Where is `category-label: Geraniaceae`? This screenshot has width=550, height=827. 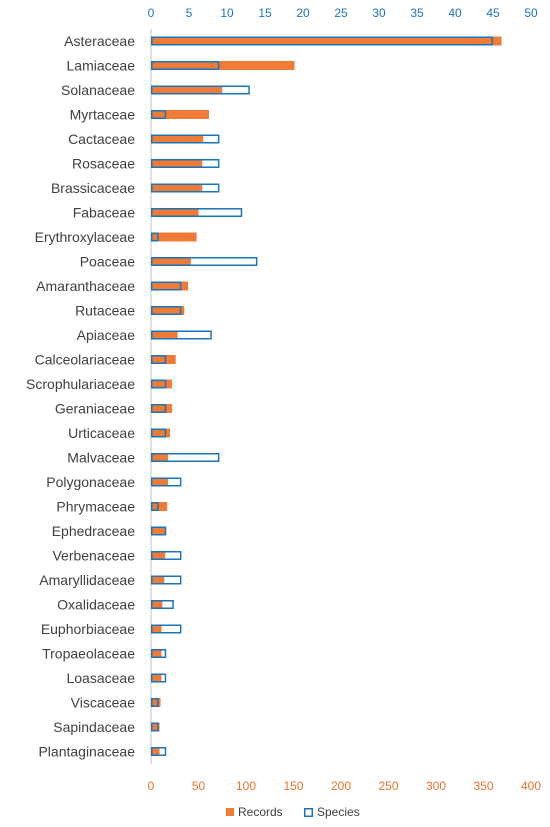 category-label: Geraniaceae is located at coordinates (95, 409).